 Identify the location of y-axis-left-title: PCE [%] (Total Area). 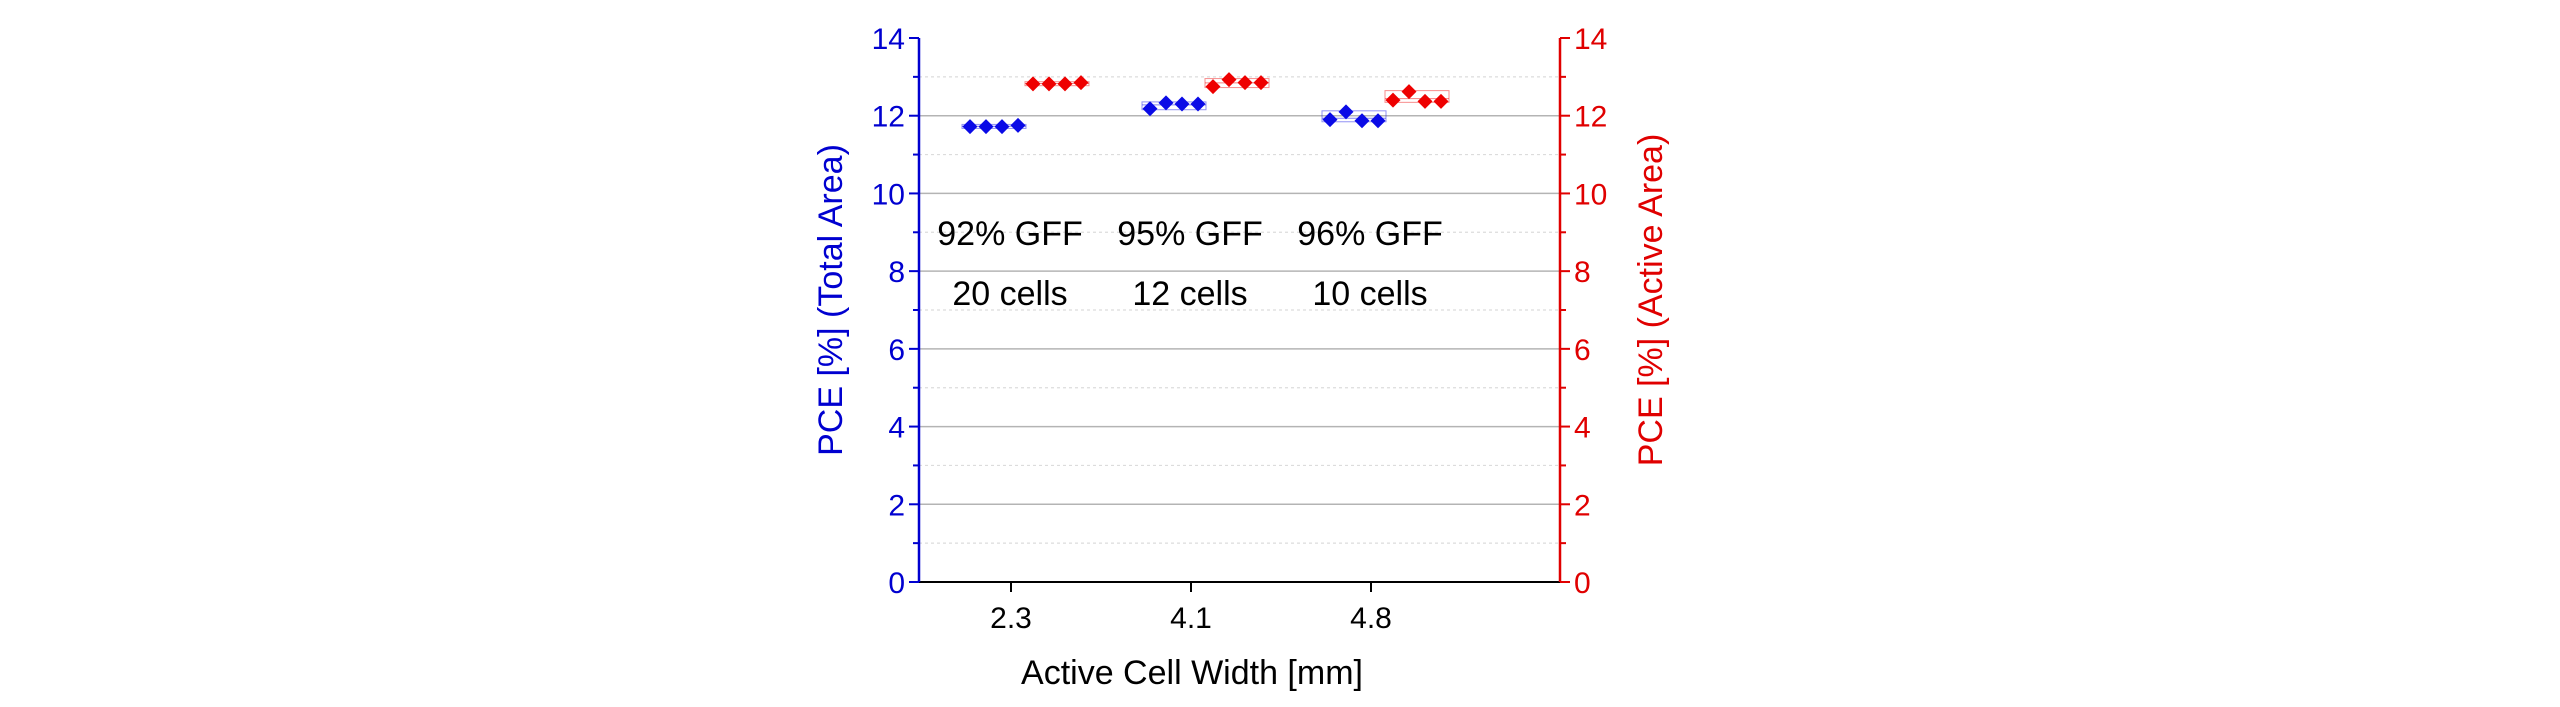
(831, 300).